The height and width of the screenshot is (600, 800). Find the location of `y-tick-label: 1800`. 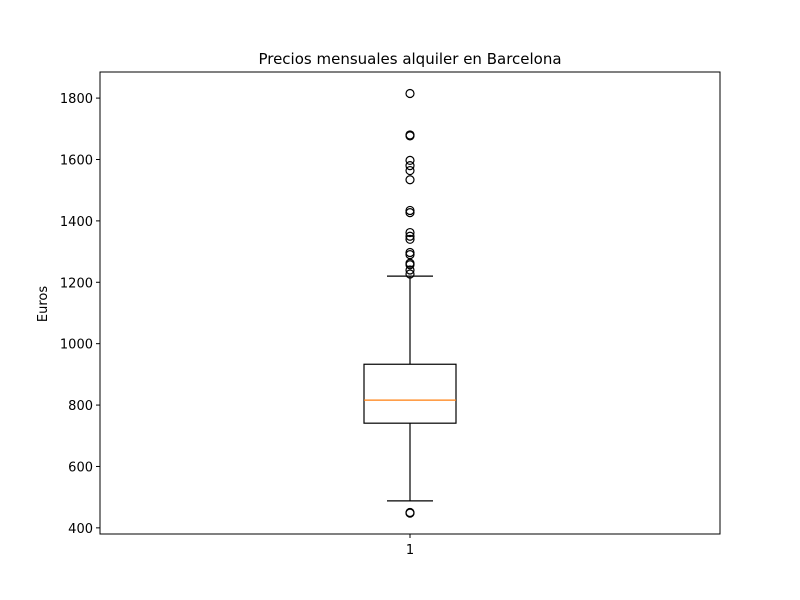

y-tick-label: 1800 is located at coordinates (76, 99).